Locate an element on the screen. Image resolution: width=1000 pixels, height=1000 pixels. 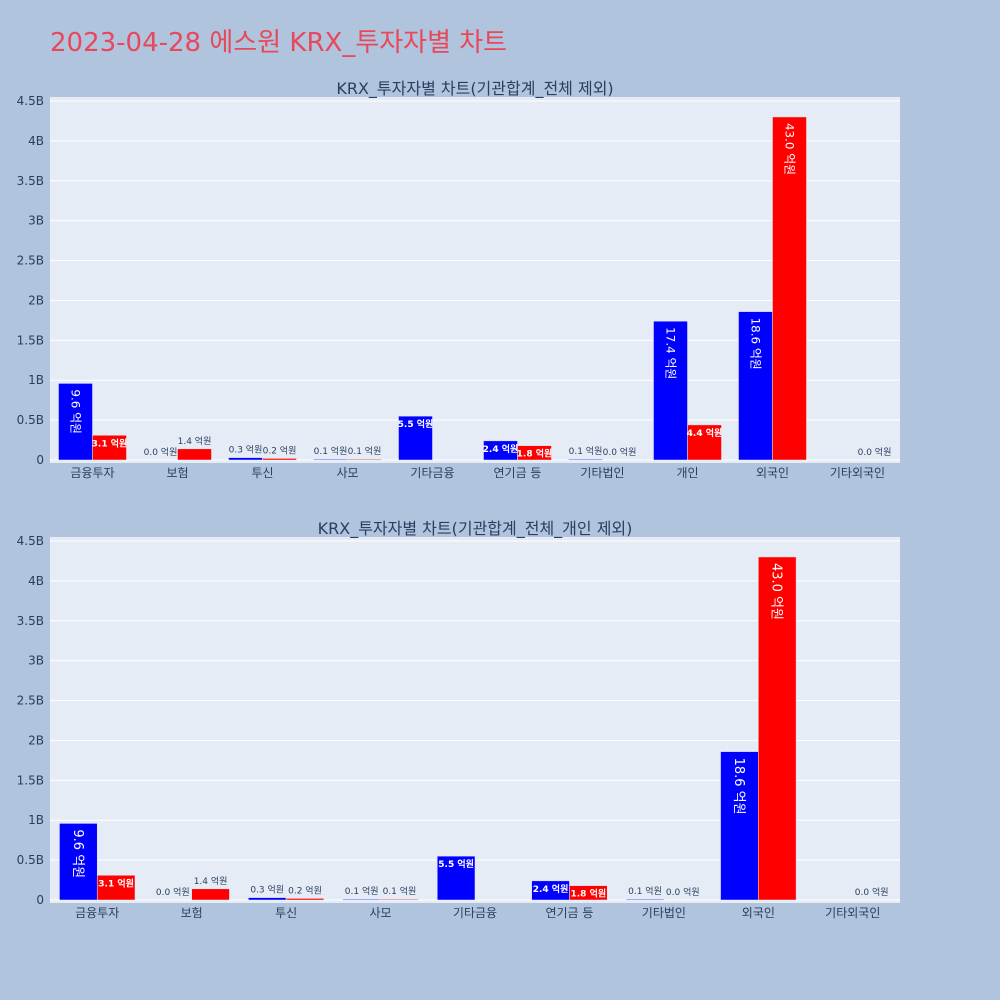
data-label: 4.4 억원 is located at coordinates (705, 433).